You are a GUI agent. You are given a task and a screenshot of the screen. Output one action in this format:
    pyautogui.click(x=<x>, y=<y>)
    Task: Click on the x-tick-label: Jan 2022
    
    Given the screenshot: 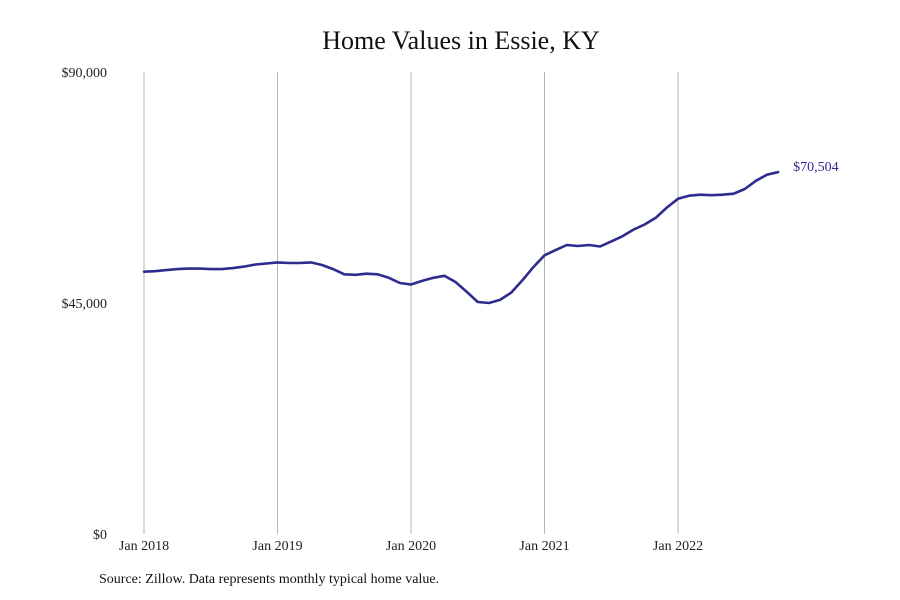 What is the action you would take?
    pyautogui.click(x=678, y=546)
    